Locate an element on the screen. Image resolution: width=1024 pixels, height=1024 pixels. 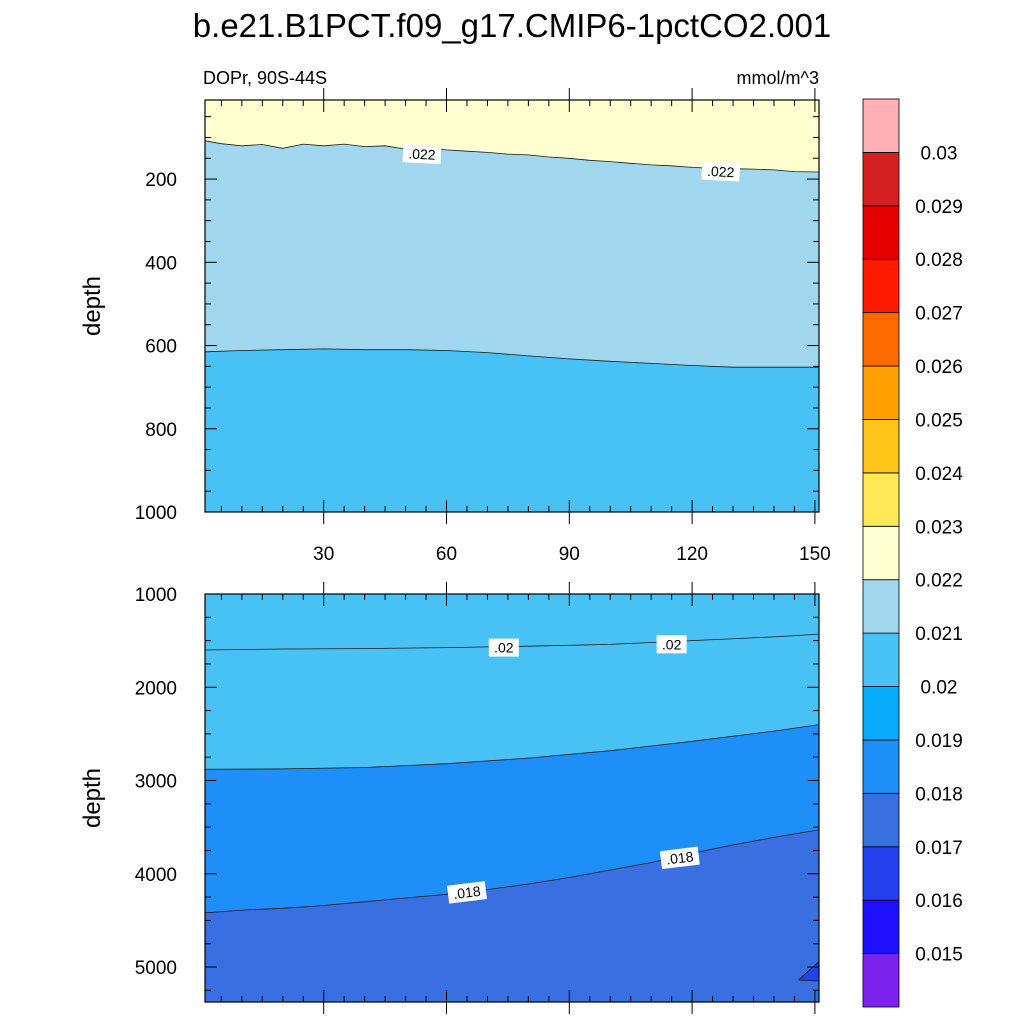
colorbar-label: 0.017 is located at coordinates (939, 848).